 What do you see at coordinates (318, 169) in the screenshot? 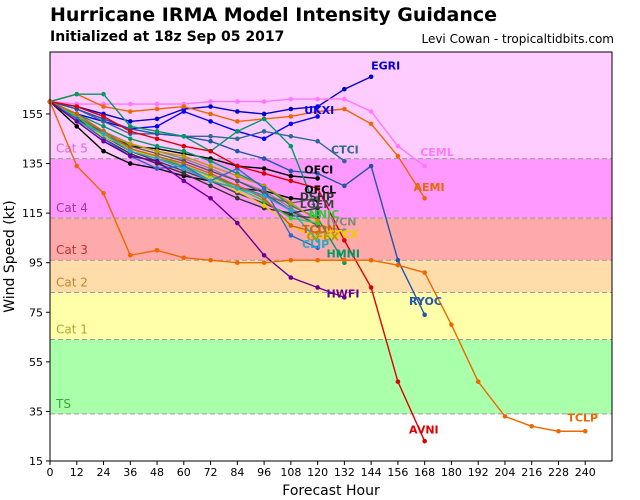
I see `model-label-ofci: OFCI` at bounding box center [318, 169].